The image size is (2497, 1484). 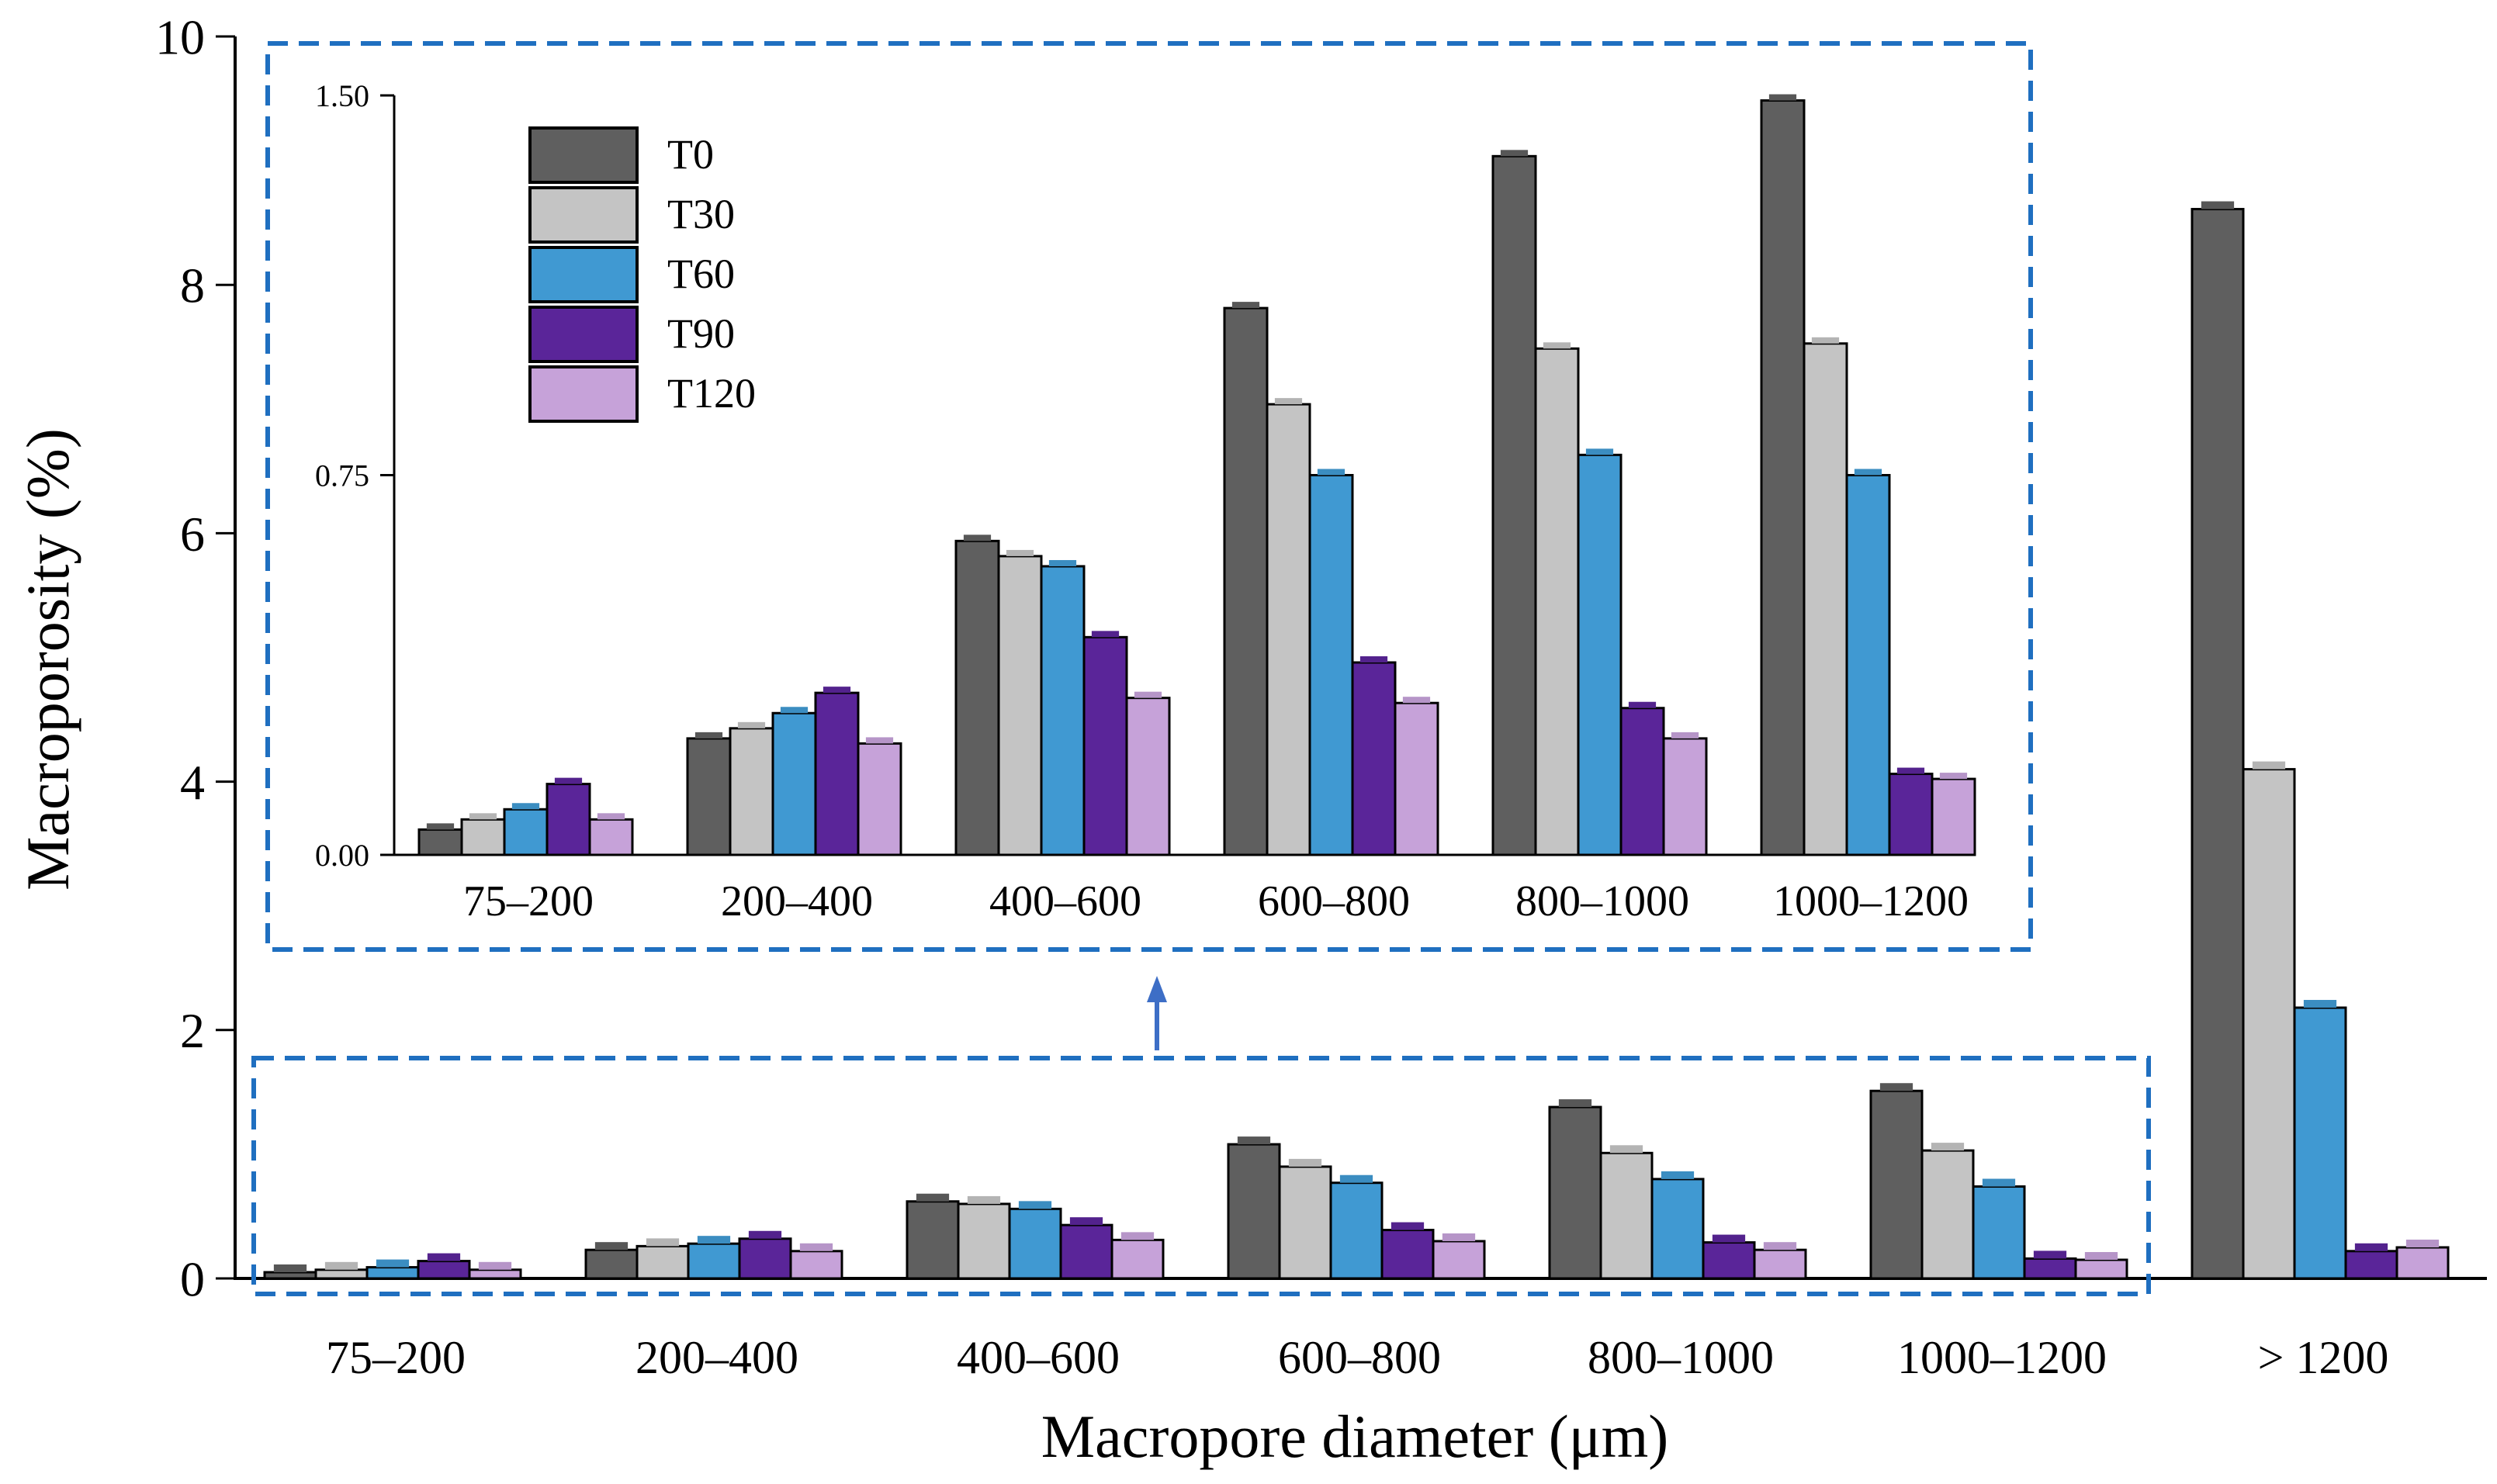 I want to click on inset-x-tick-label: 75–200, so click(x=528, y=901).